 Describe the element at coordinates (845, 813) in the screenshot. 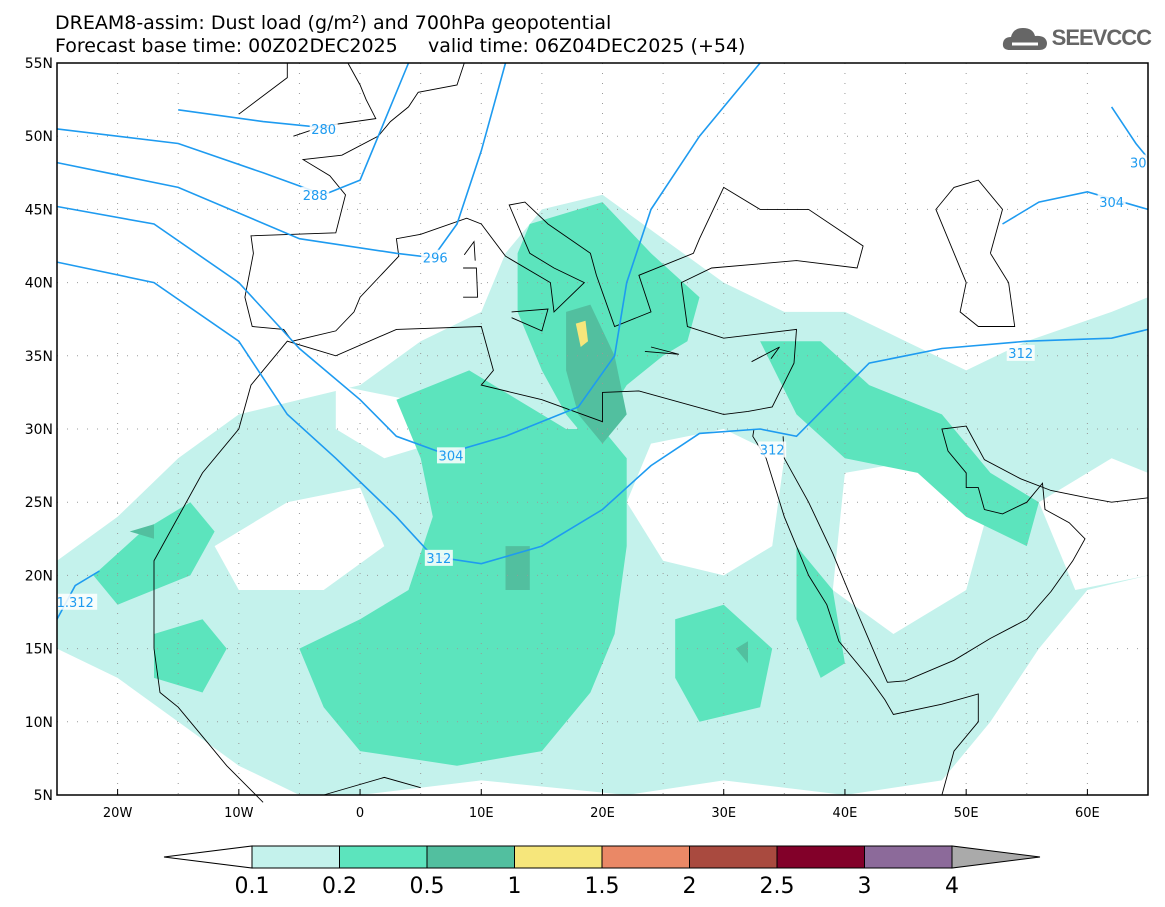

I see `lon-label: 40E` at that location.